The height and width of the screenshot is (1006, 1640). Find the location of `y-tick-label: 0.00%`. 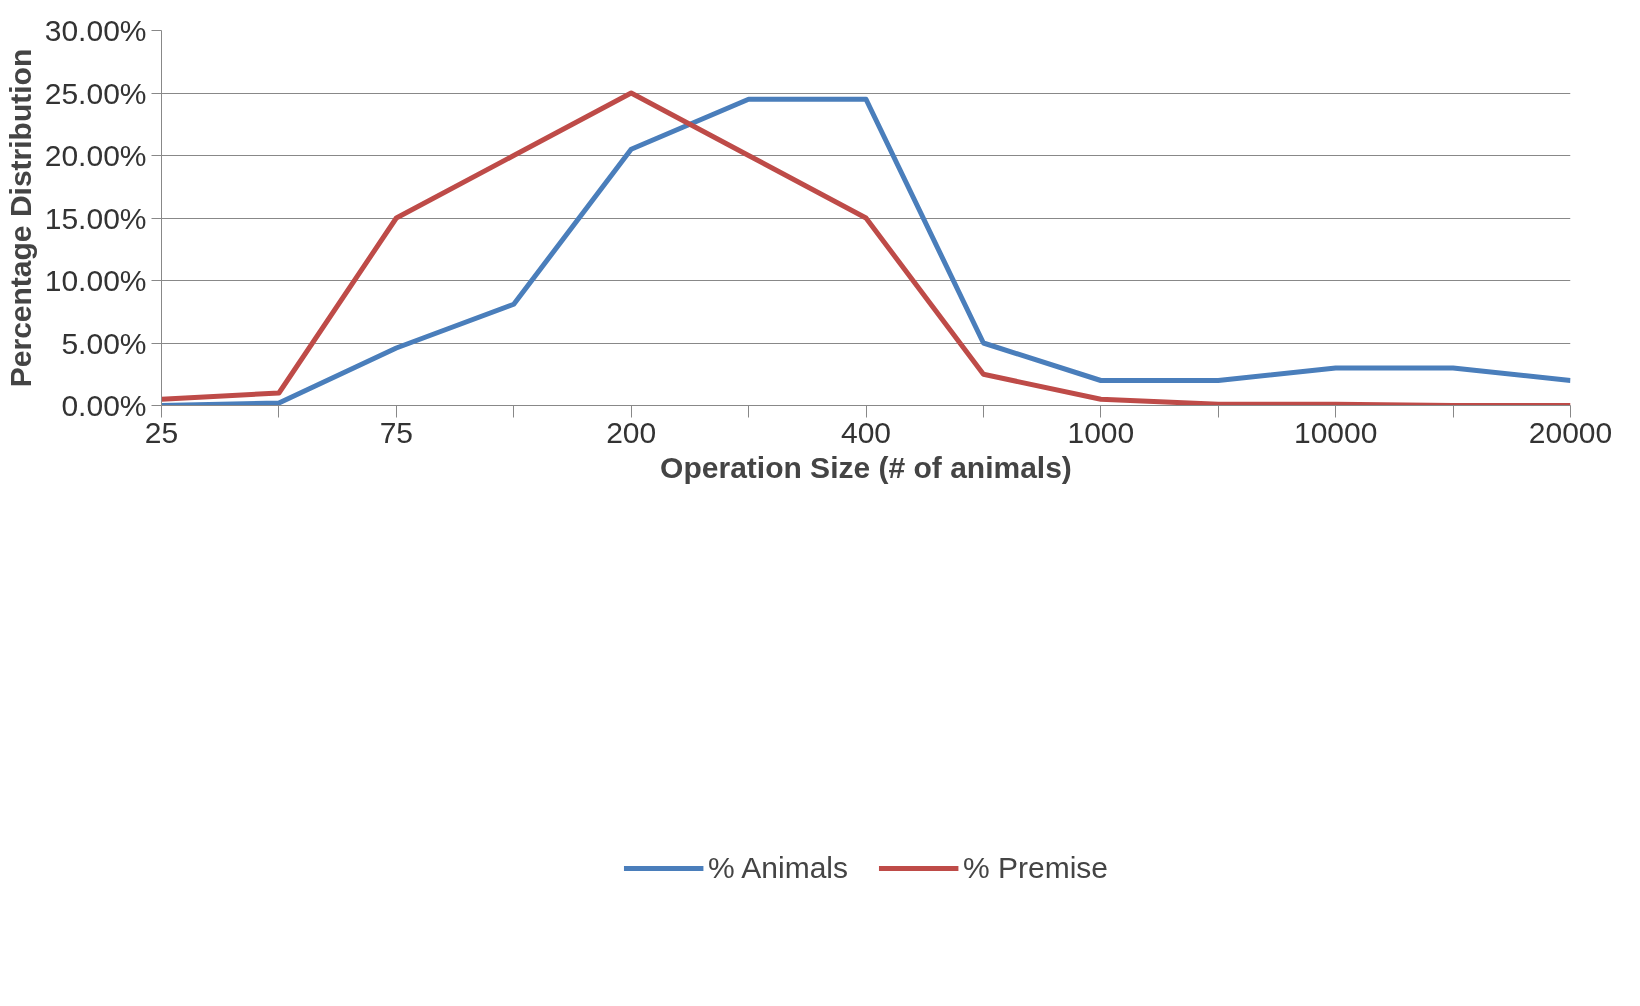

y-tick-label: 0.00% is located at coordinates (104, 405).